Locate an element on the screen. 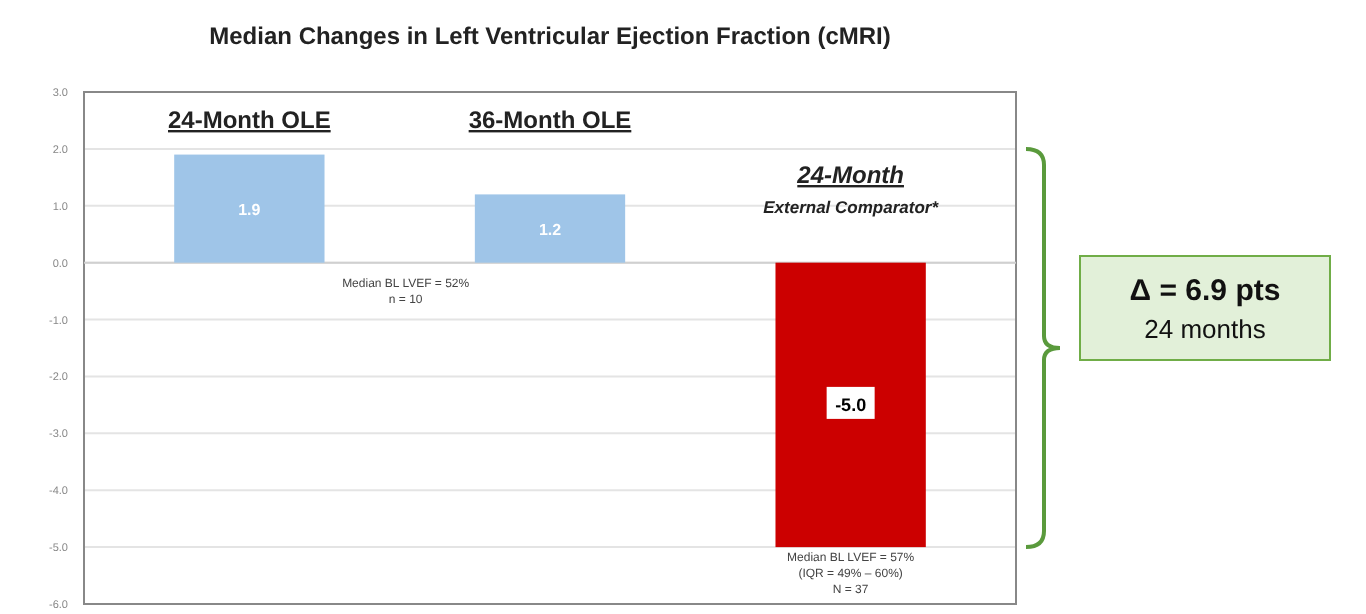 This screenshot has width=1366, height=614. chart-title: Median Changes in Left Ventricular Ejection Fraction (cMRI) is located at coordinates (550, 36).